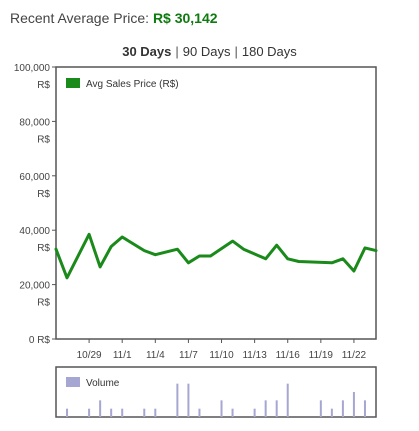 The image size is (419, 431). What do you see at coordinates (132, 84) in the screenshot?
I see `price-legend-label: Avg Sales Price (R$)` at bounding box center [132, 84].